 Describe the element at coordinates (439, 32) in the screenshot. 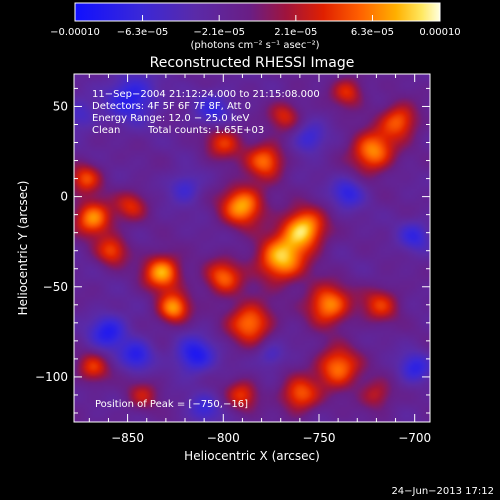

I see `colorbar-tick-label: 0.00010` at that location.